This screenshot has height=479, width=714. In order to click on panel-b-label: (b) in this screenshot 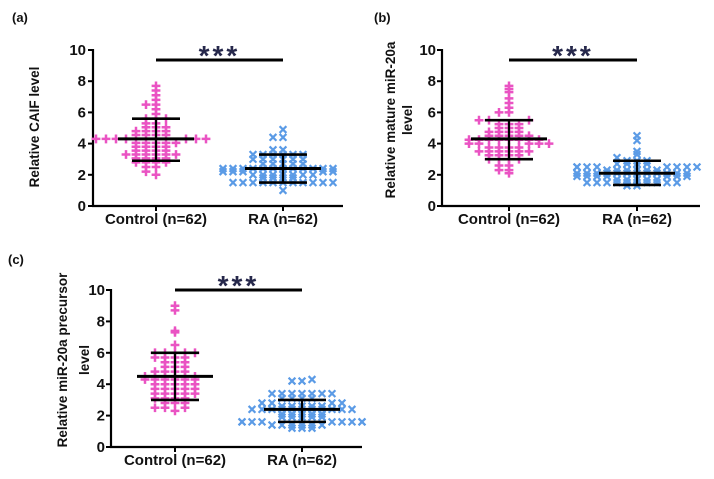, I will do `click(382, 17)`.